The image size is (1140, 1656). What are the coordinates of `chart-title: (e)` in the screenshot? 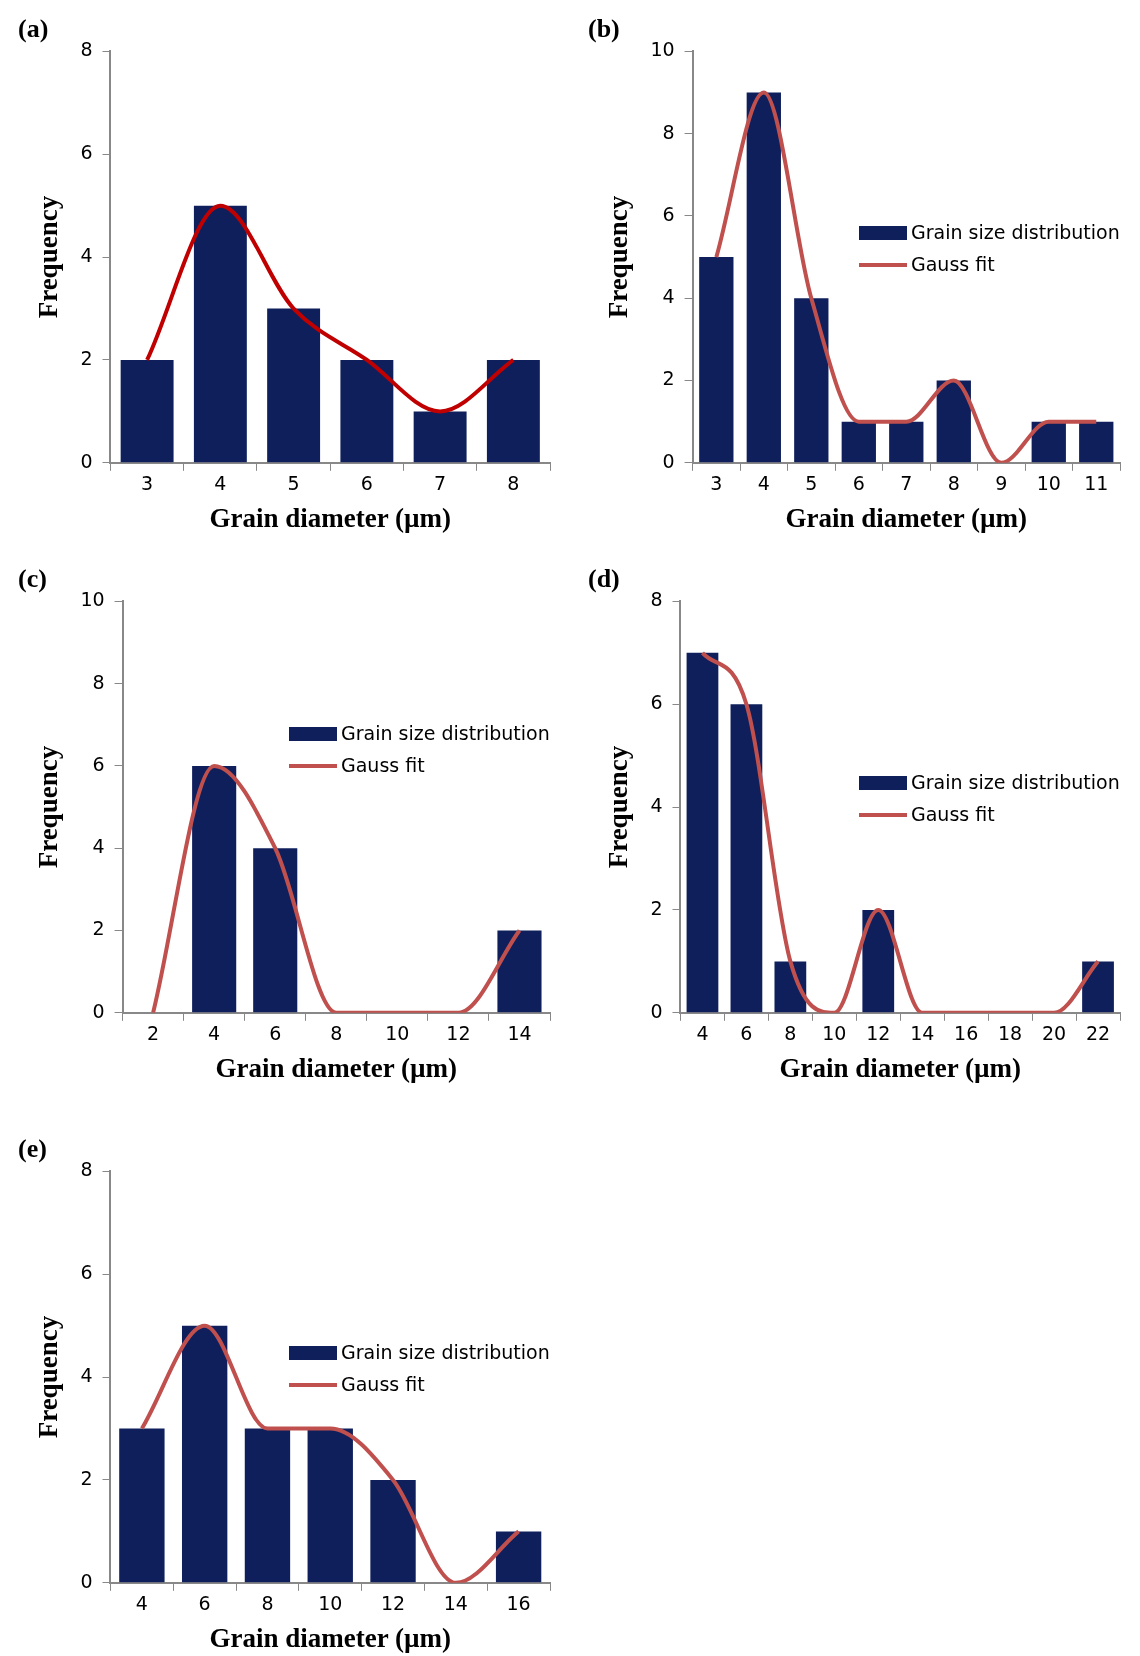 It's located at (32, 1149).